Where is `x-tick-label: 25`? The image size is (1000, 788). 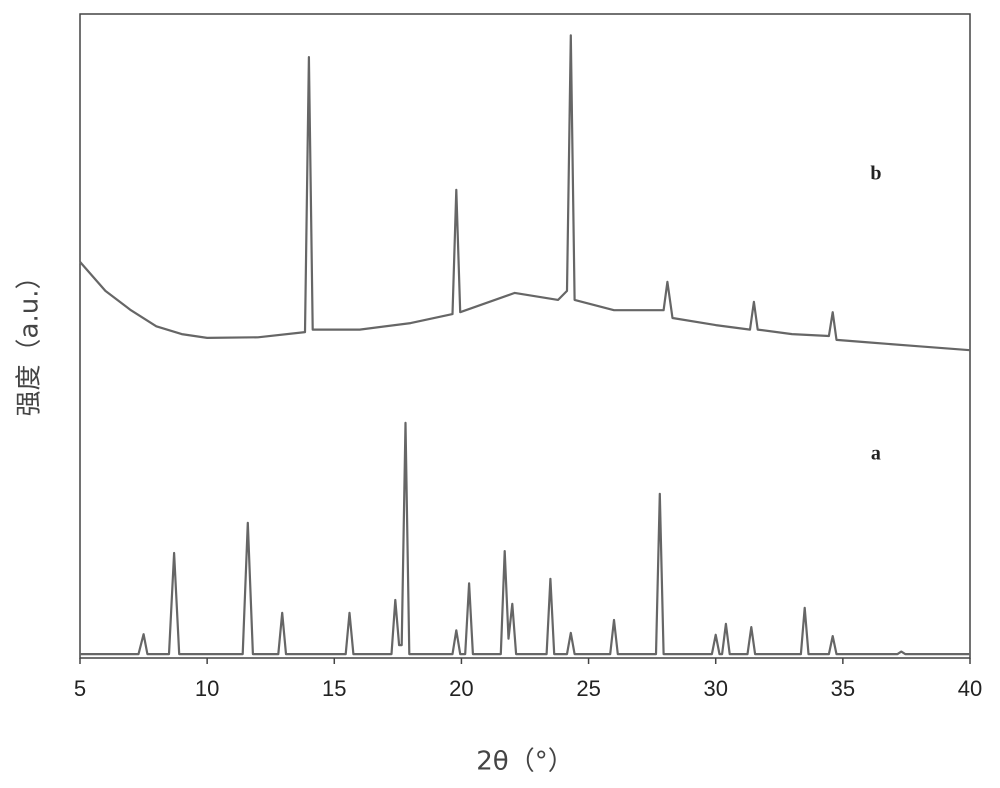
x-tick-label: 25 is located at coordinates (588, 688).